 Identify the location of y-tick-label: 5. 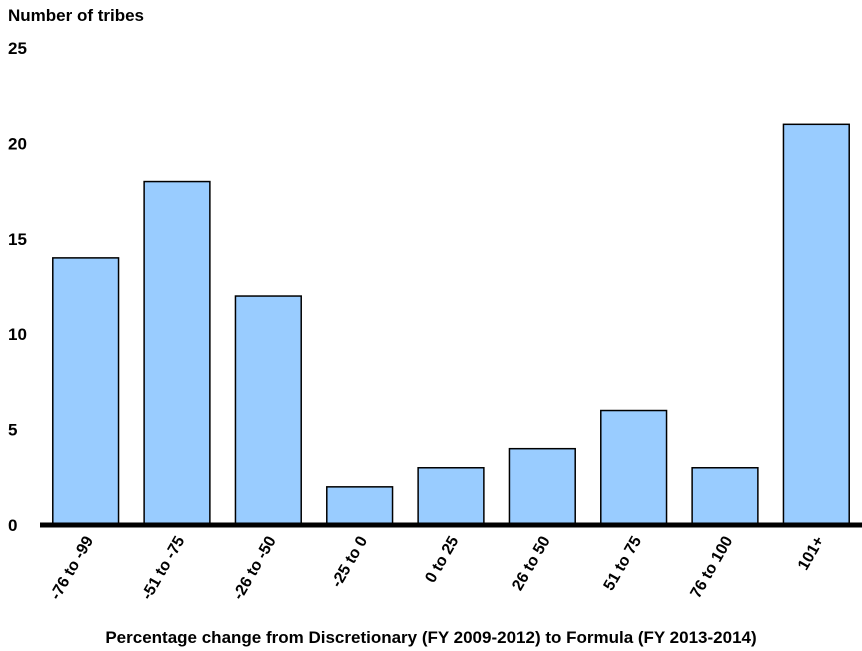
(12, 430).